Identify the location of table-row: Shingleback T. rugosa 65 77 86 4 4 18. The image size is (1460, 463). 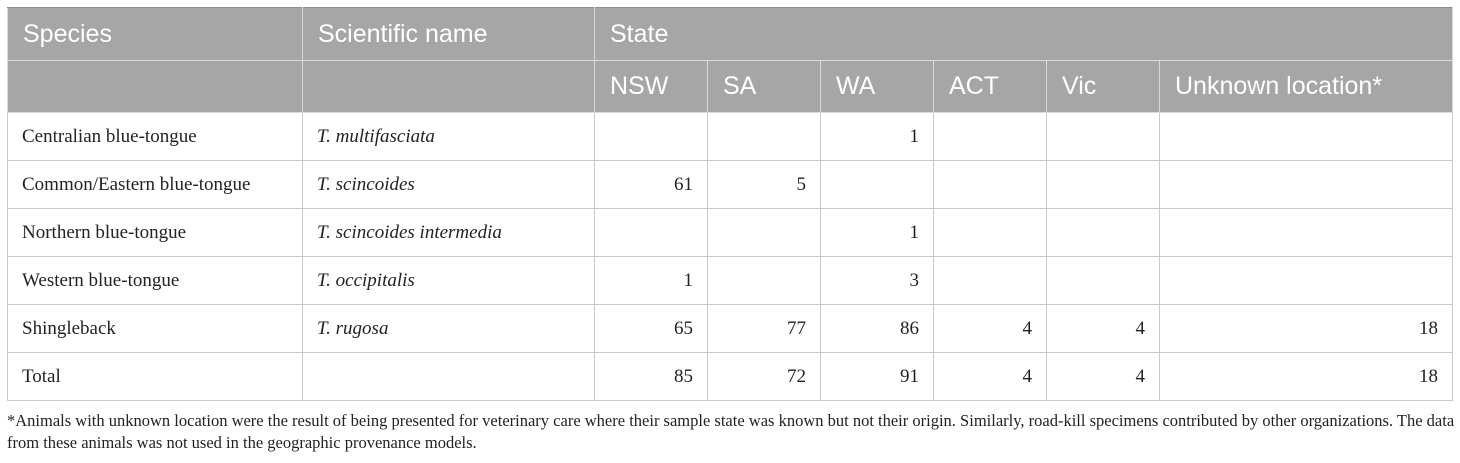
(730, 328).